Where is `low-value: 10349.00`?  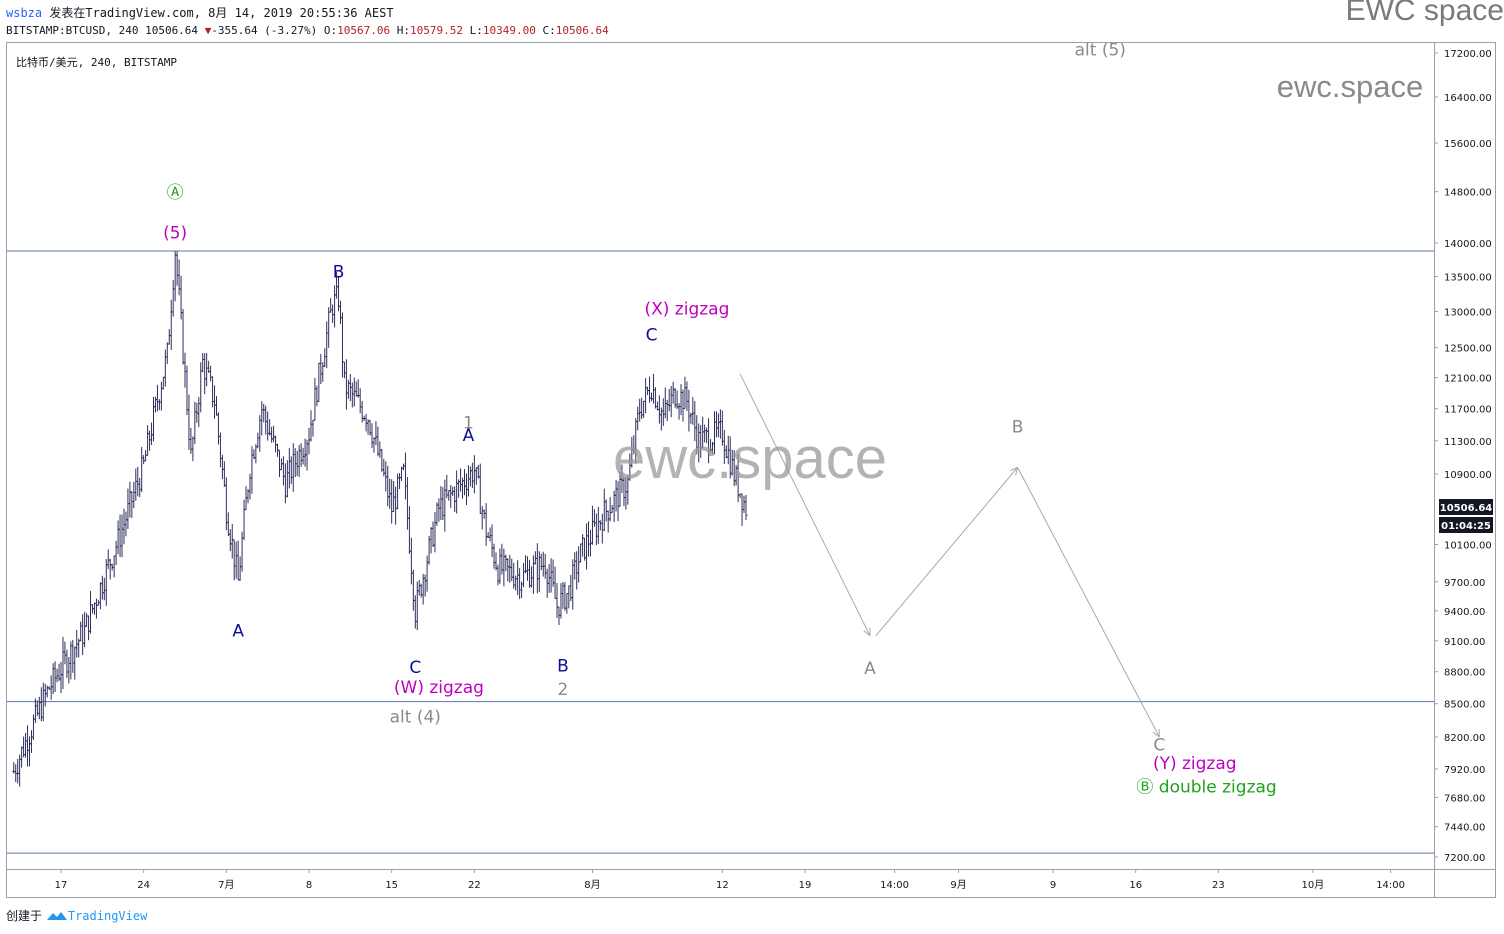 low-value: 10349.00 is located at coordinates (509, 30).